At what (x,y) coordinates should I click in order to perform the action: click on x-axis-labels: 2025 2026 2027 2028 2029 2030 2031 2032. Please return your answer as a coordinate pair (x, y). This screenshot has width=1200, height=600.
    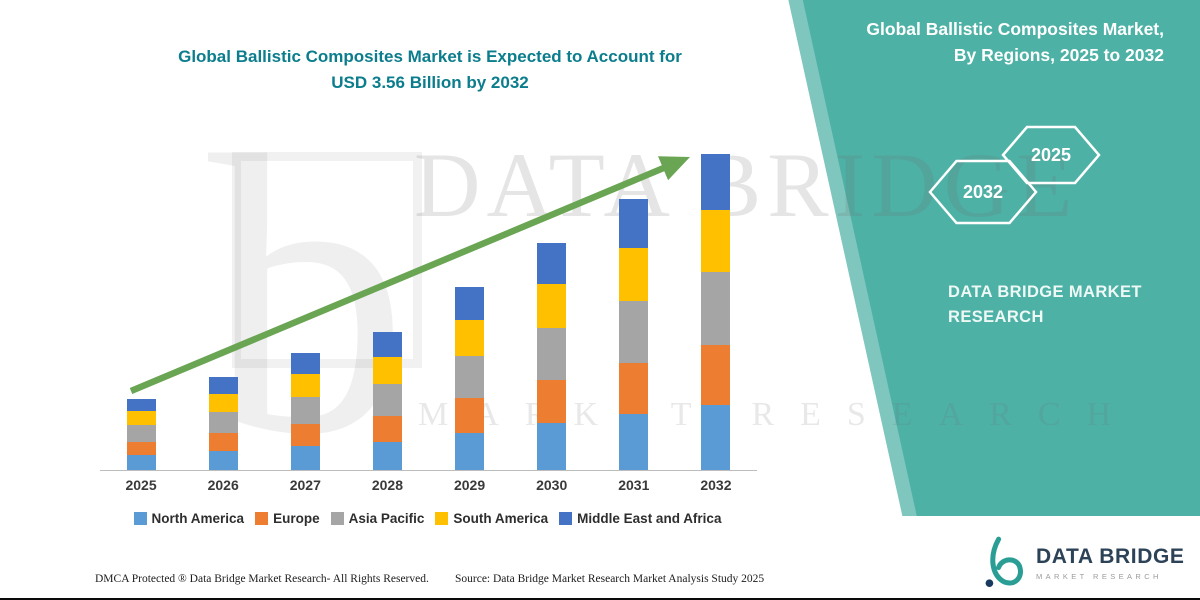
    Looking at the image, I should click on (428, 485).